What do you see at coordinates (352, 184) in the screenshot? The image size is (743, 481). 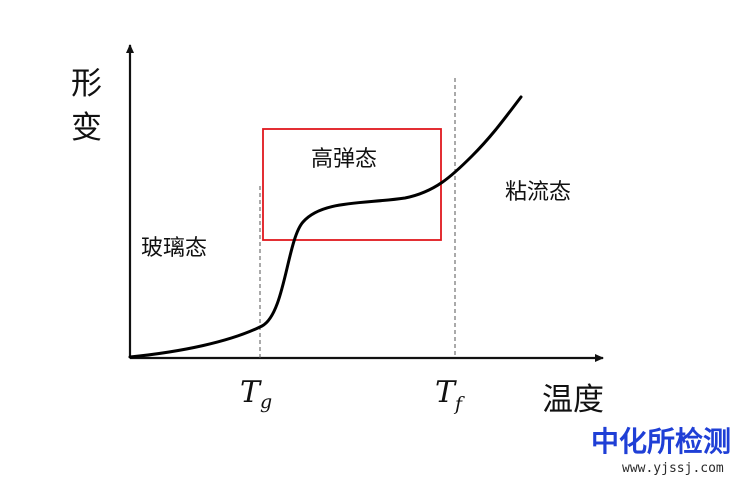 I see `high-elastic-highlight-box` at bounding box center [352, 184].